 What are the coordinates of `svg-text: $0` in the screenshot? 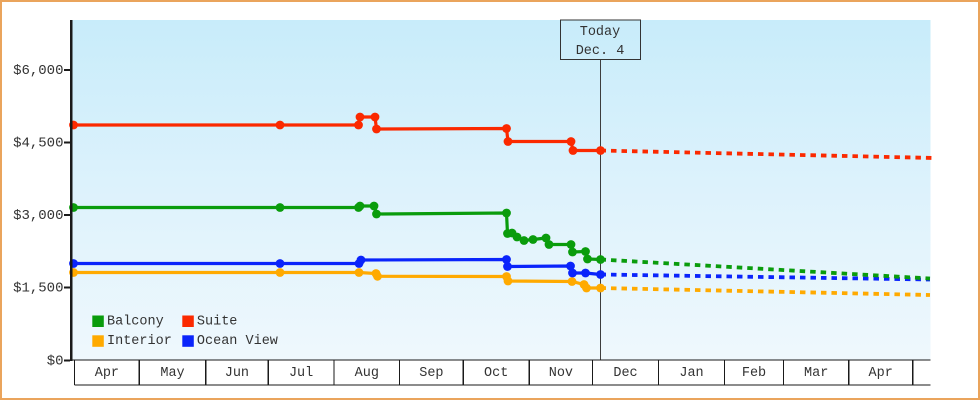 It's located at (55, 362).